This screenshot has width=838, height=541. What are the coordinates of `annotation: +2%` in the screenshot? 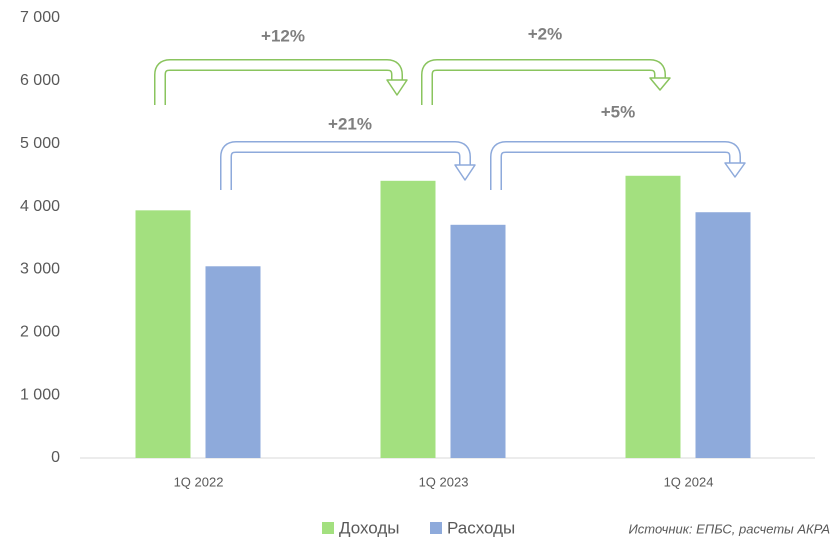 It's located at (545, 33).